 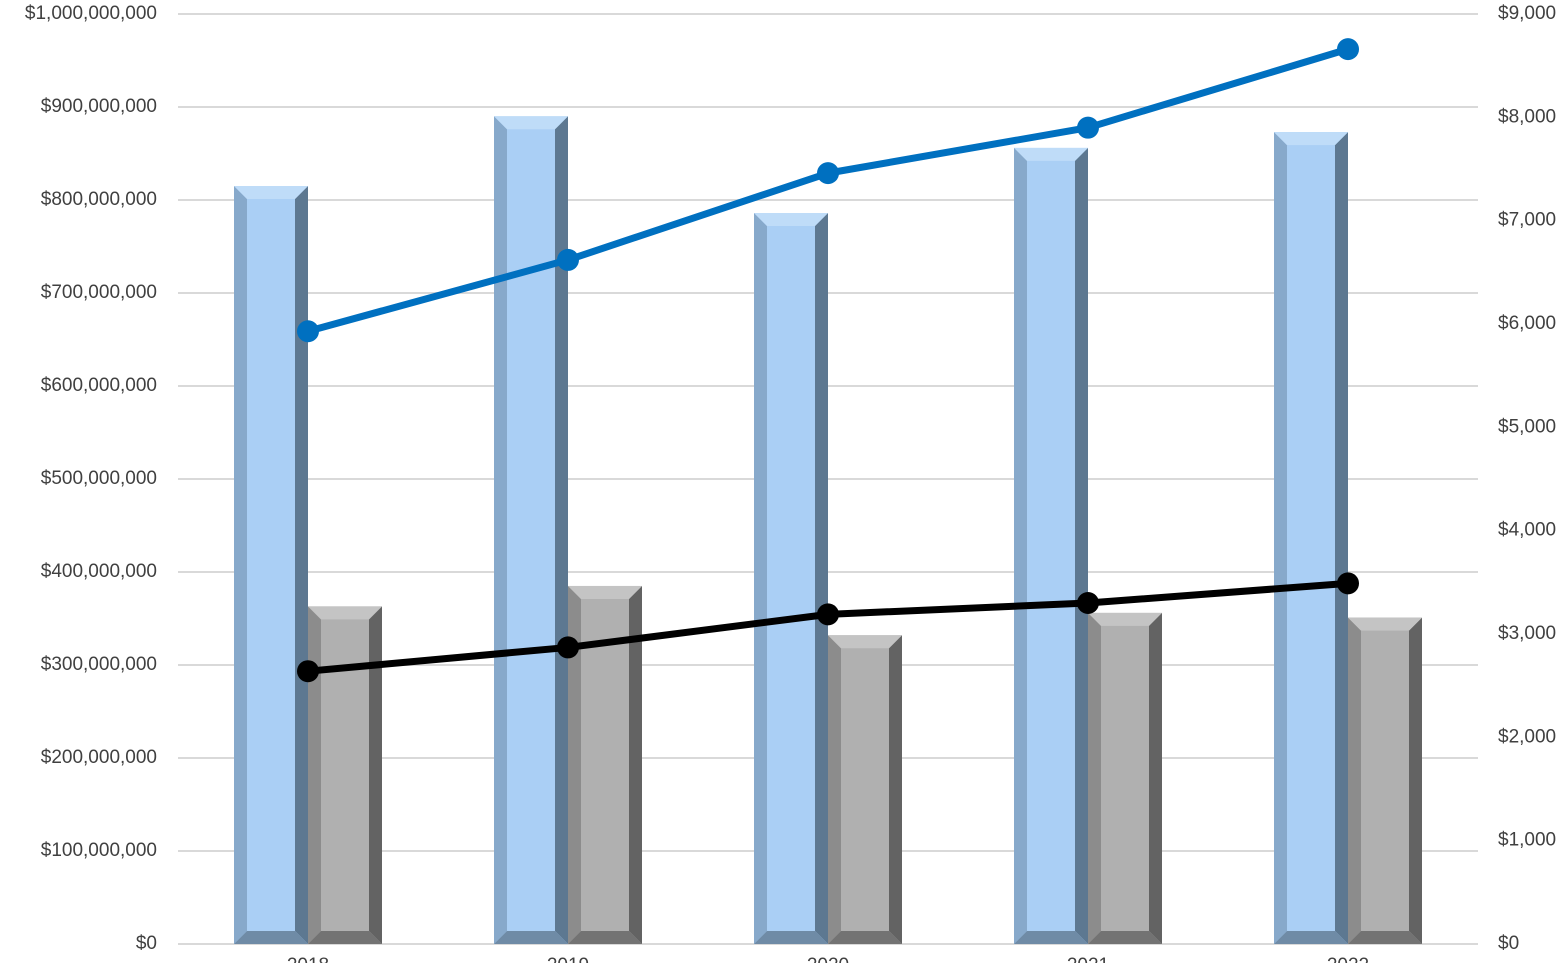 I want to click on x-tick-label: 2022, so click(x=1348, y=959).